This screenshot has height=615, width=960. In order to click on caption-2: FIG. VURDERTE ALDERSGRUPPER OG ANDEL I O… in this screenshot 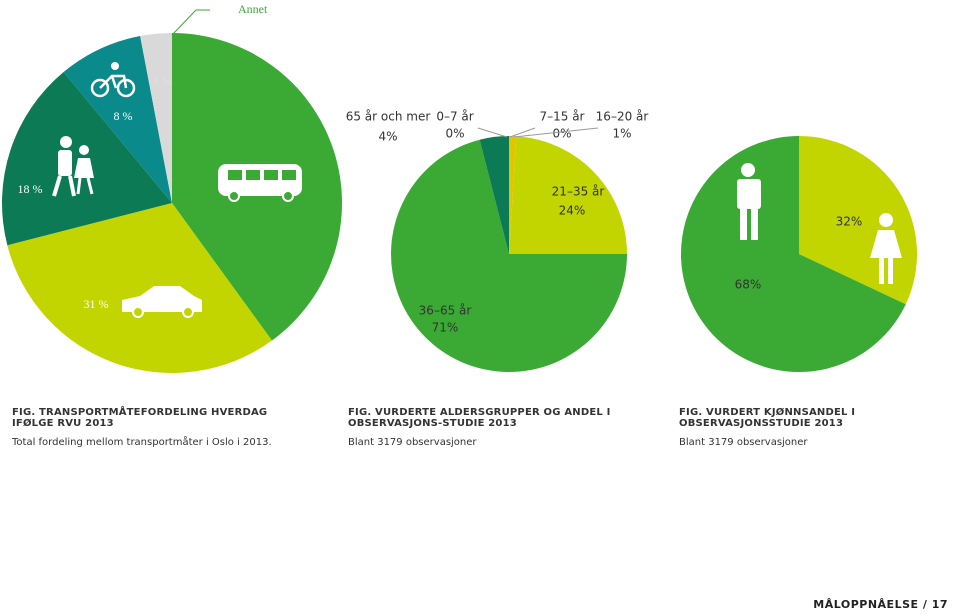, I will do `click(493, 427)`.